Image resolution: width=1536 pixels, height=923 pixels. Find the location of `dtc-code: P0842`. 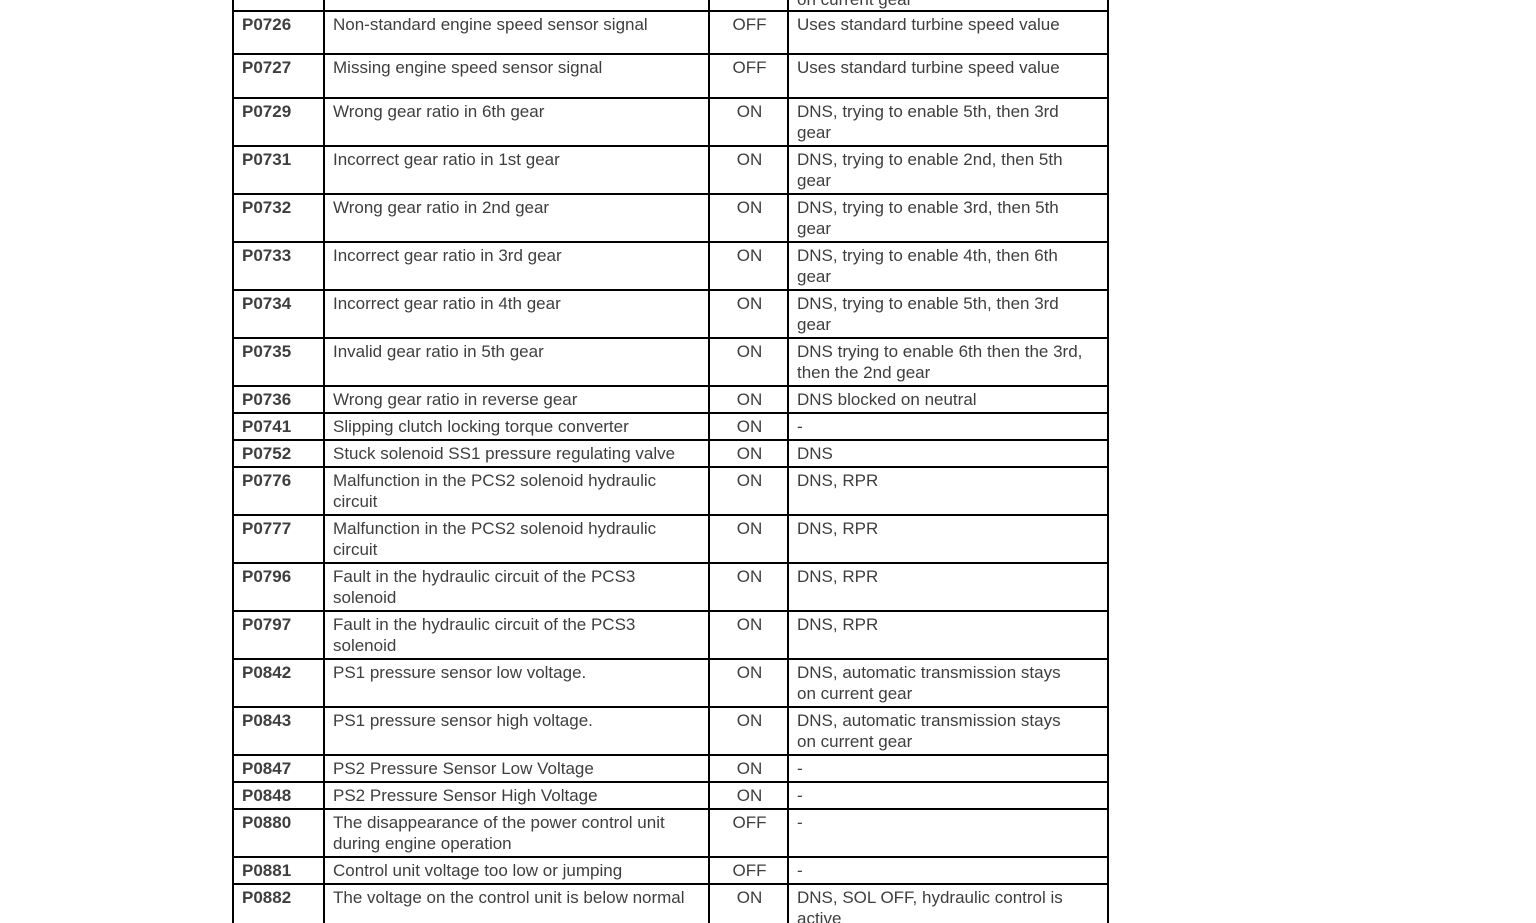

dtc-code: P0842 is located at coordinates (278, 683).